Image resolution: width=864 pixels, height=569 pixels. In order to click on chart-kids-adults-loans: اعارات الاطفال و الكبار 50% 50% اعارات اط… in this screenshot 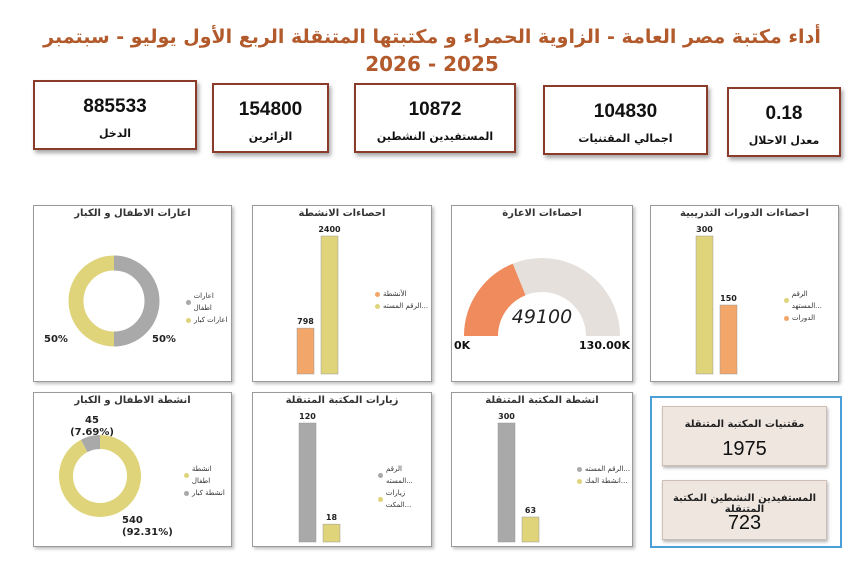, I will do `click(132, 293)`.